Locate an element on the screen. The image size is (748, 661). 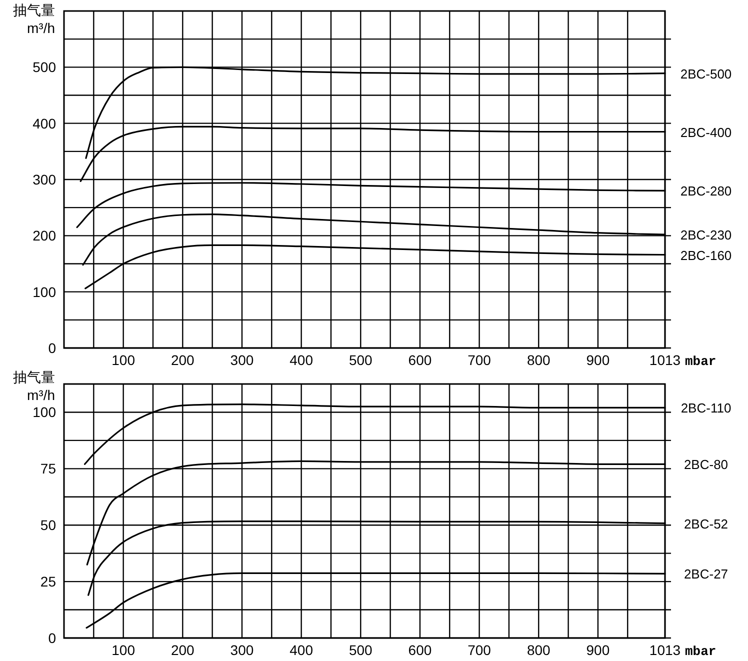
y-tick-label: 300 is located at coordinates (44, 180).